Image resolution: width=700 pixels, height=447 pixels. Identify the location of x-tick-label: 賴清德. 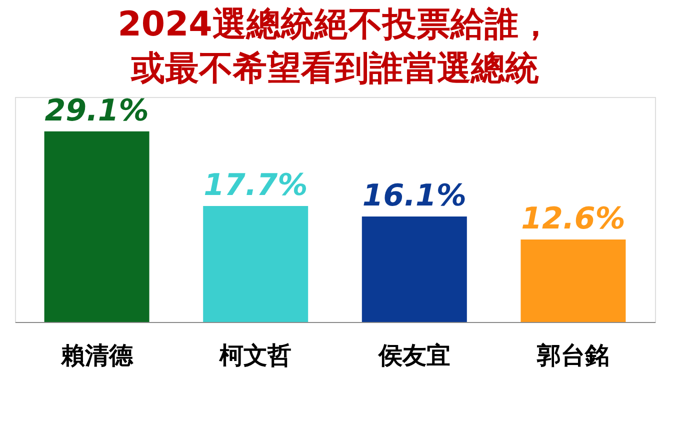
(97, 356).